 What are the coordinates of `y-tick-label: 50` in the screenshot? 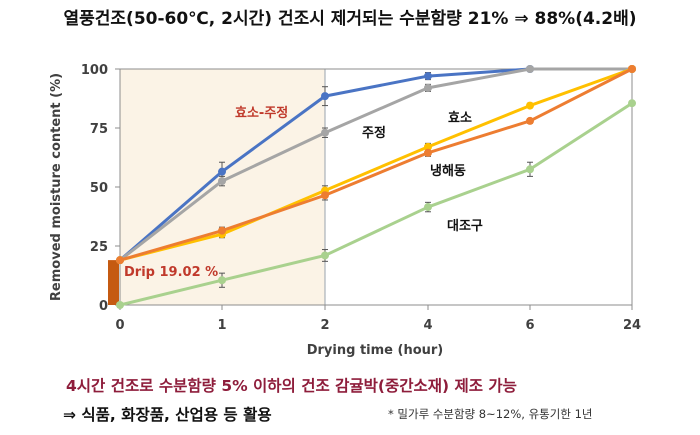 It's located at (99, 188).